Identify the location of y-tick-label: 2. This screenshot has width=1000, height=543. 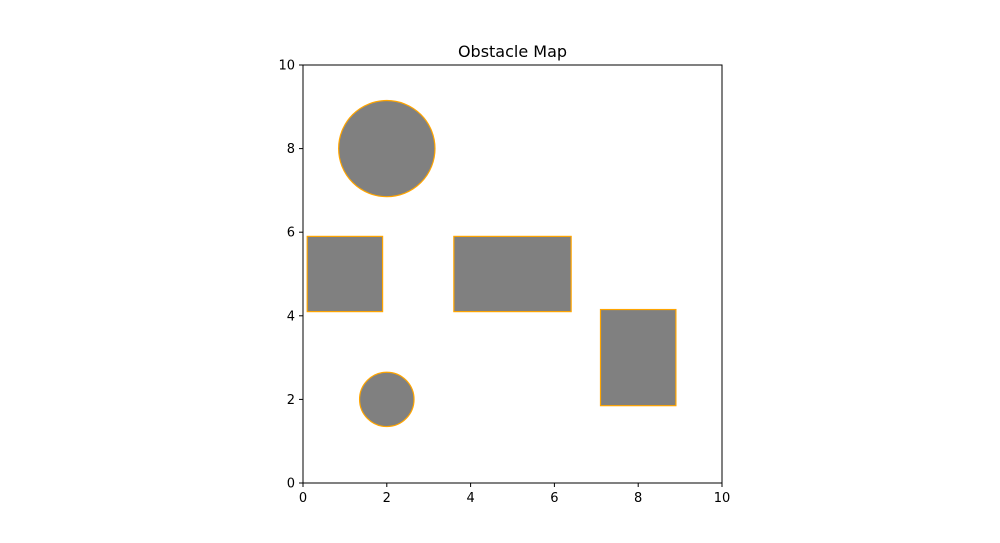
(291, 400).